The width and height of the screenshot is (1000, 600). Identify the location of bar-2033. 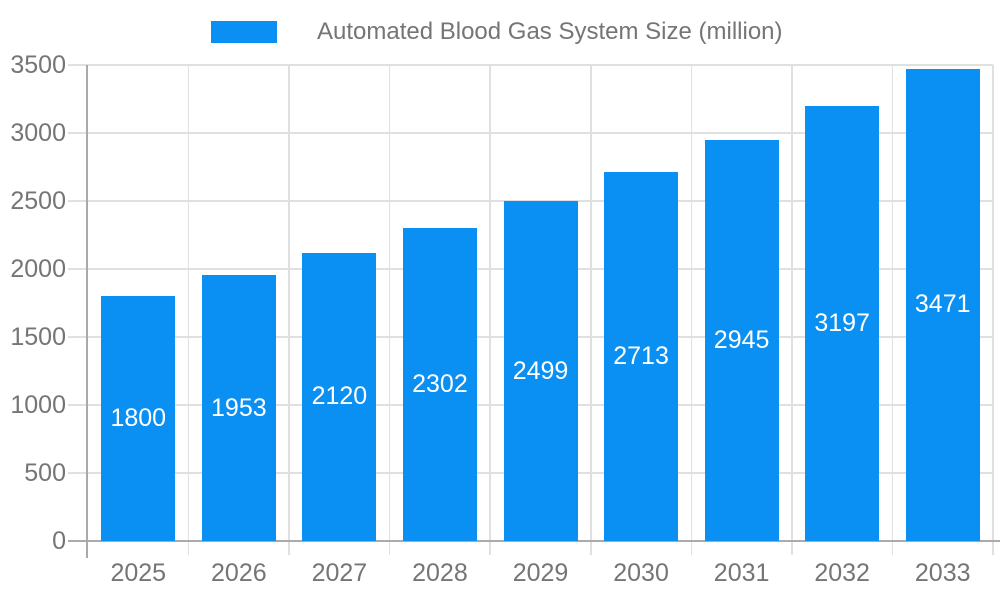
(942, 304).